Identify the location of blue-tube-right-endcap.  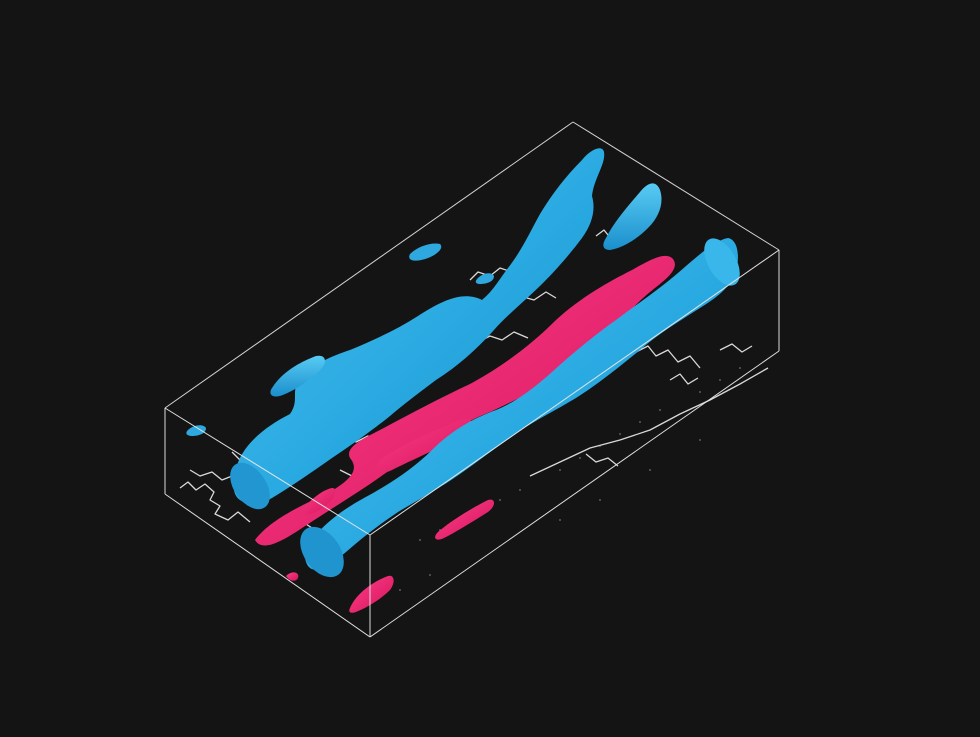
(322, 552).